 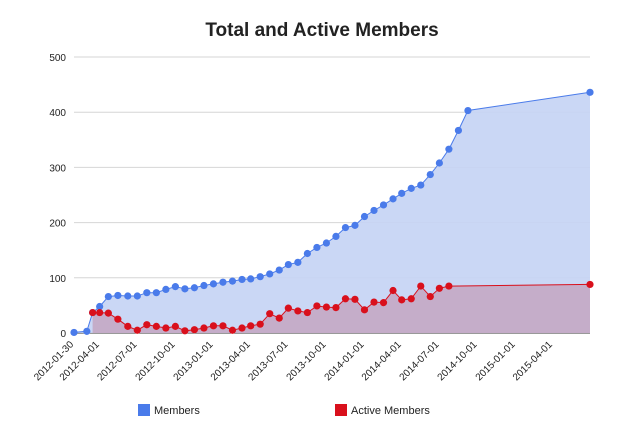 I want to click on legend: Members Active Members, so click(x=284, y=410).